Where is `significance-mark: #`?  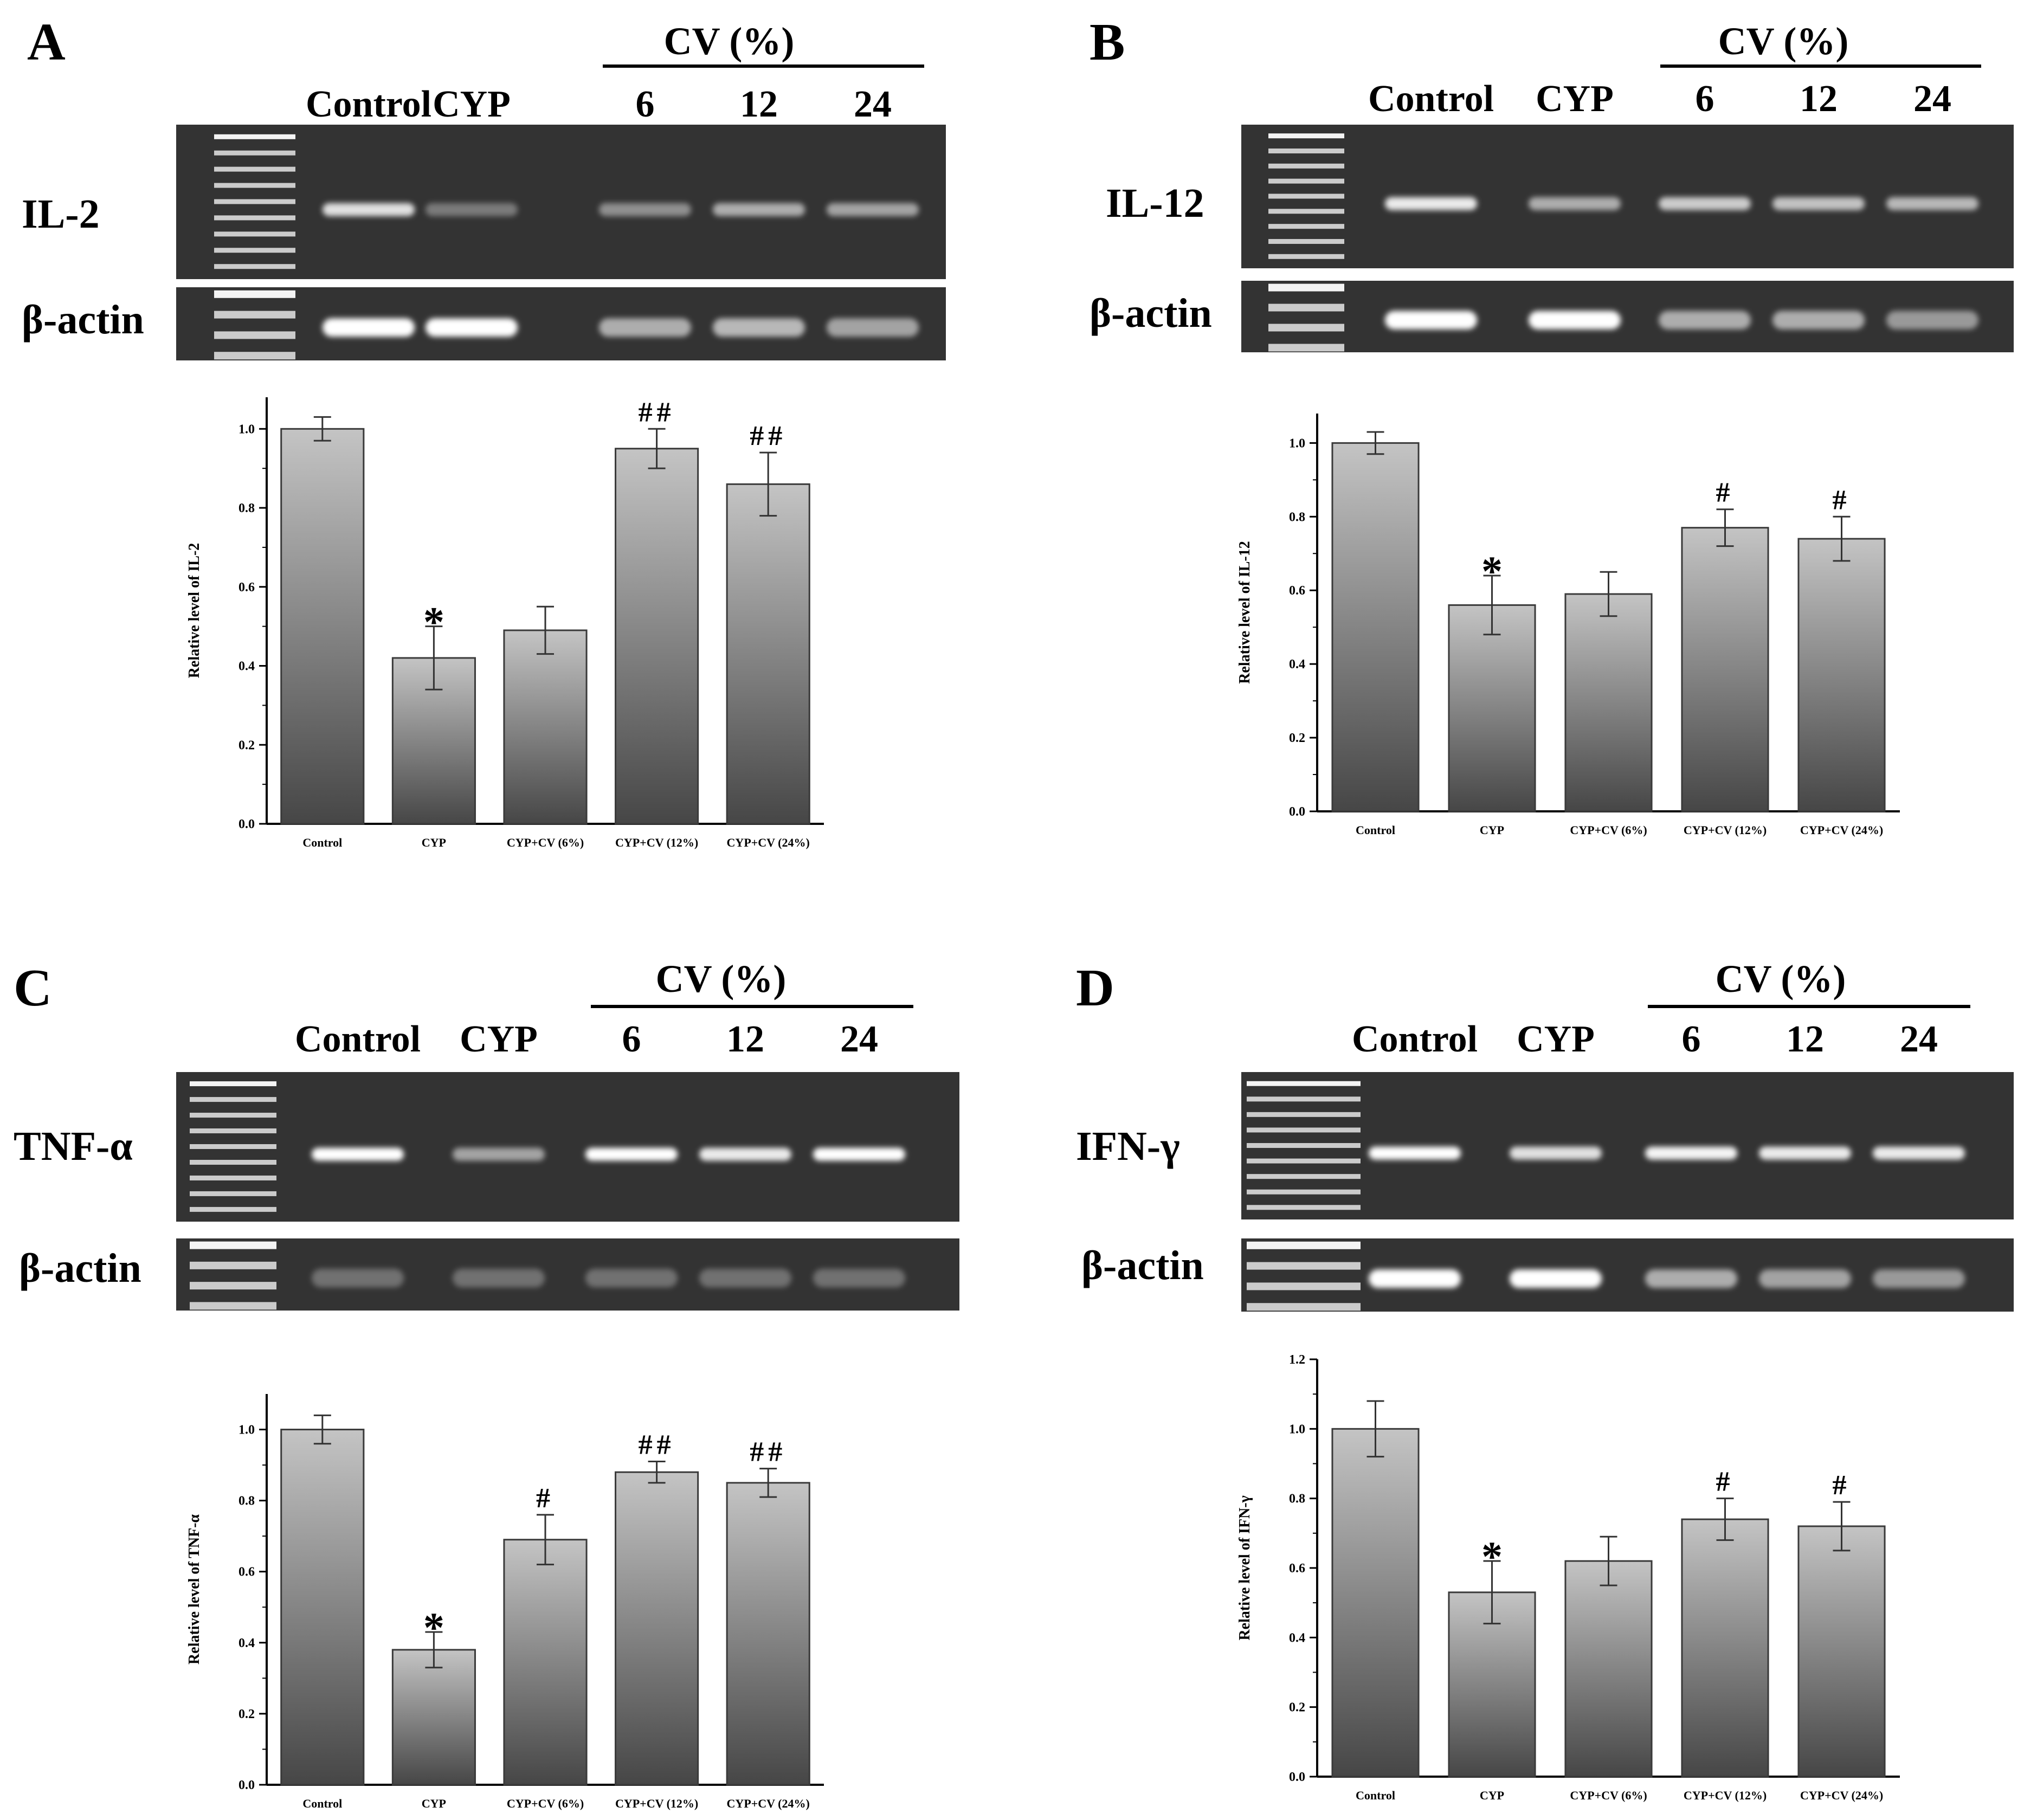 significance-mark: # is located at coordinates (545, 1498).